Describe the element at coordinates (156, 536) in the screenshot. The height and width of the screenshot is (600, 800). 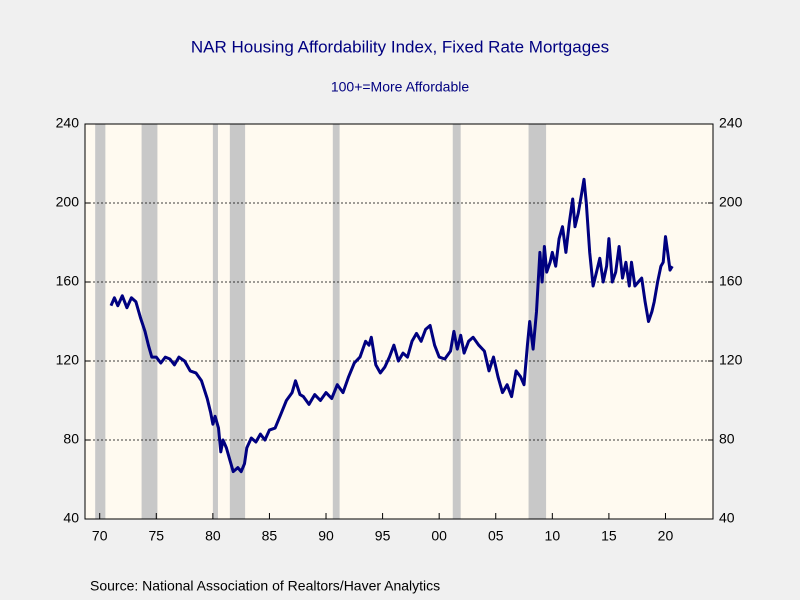
I see `x-tick-label: 75` at that location.